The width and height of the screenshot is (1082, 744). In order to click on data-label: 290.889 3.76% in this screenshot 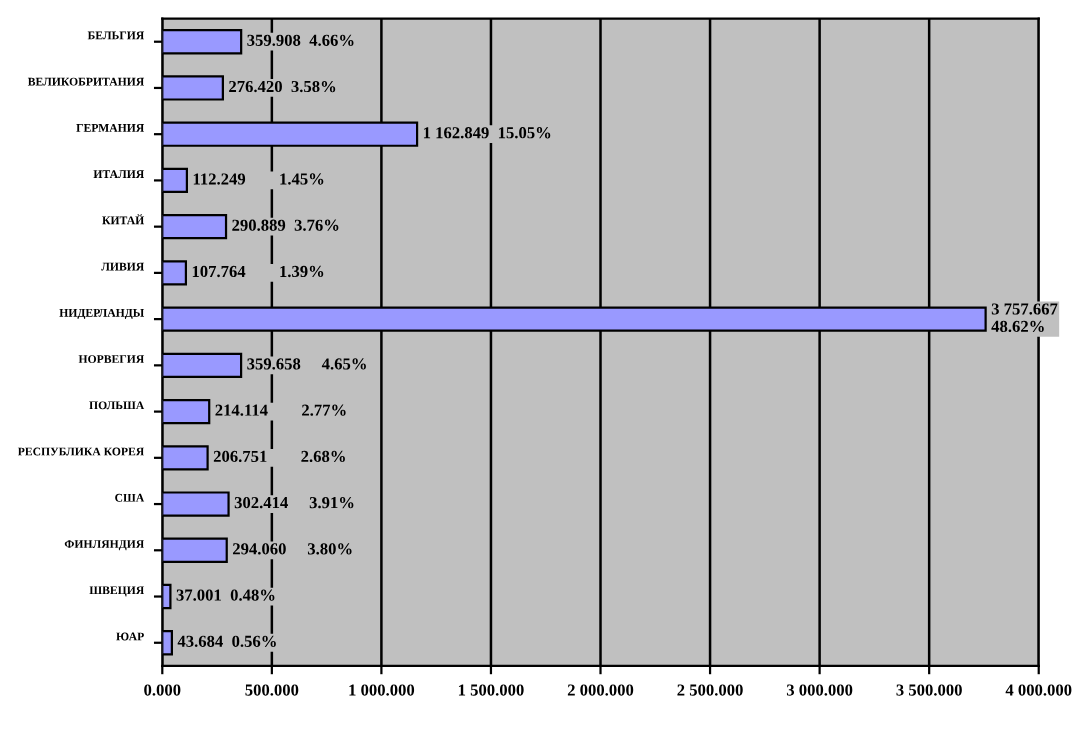, I will do `click(285, 225)`.